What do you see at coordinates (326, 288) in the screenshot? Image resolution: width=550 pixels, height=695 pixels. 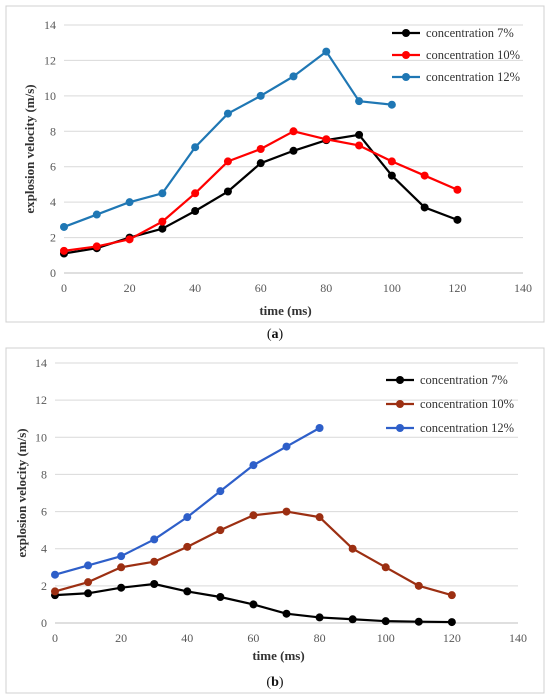 I see `x-tick-label: 80` at bounding box center [326, 288].